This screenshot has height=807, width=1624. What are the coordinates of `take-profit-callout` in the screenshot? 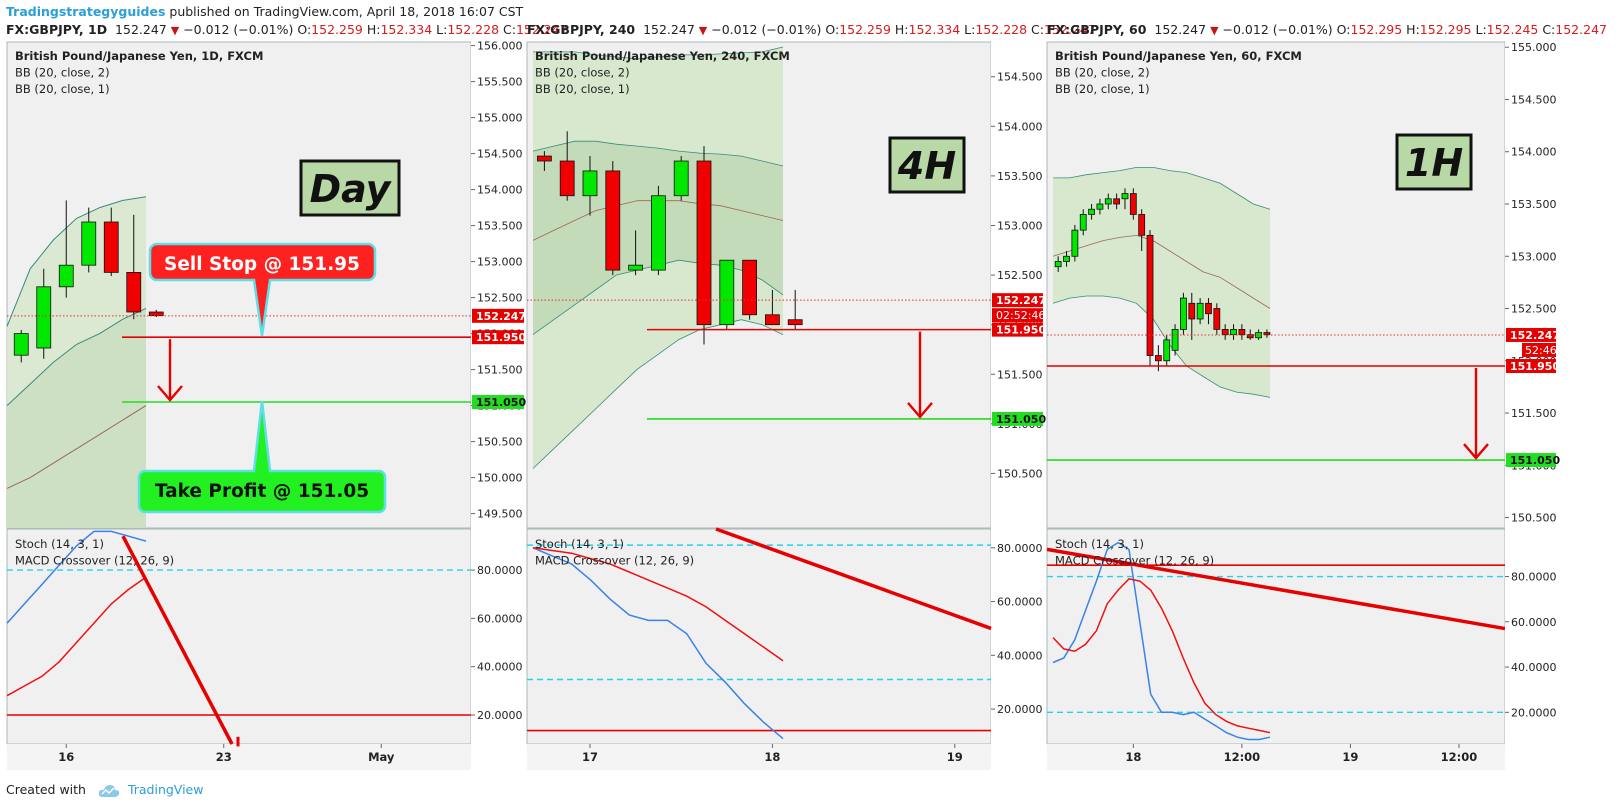 It's located at (262, 457).